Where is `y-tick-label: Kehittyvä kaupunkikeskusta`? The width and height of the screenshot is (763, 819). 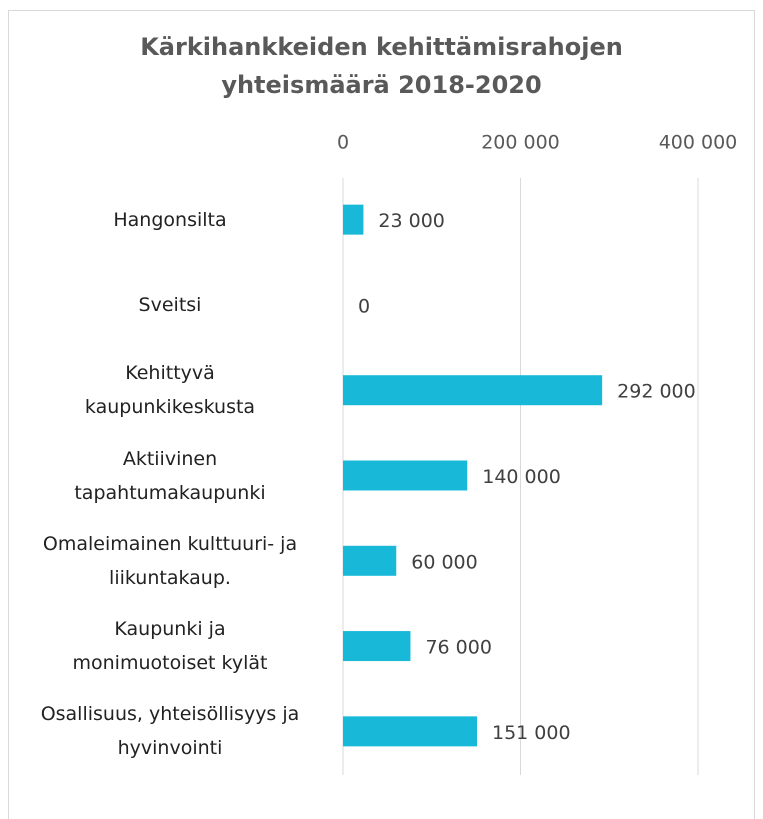 y-tick-label: Kehittyvä kaupunkikeskusta is located at coordinates (170, 390).